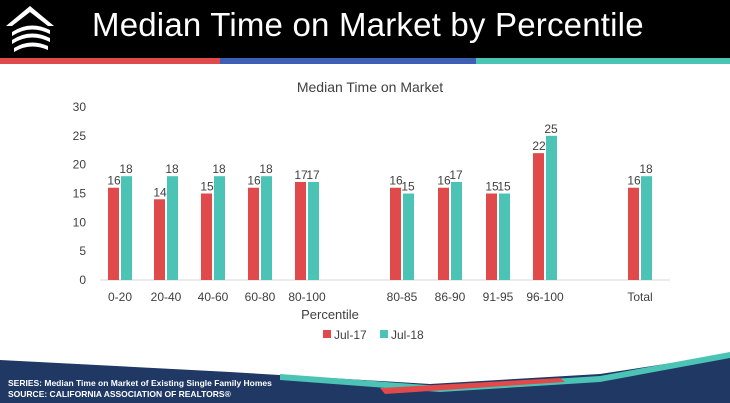  I want to click on y-tick-label: 5, so click(82, 251).